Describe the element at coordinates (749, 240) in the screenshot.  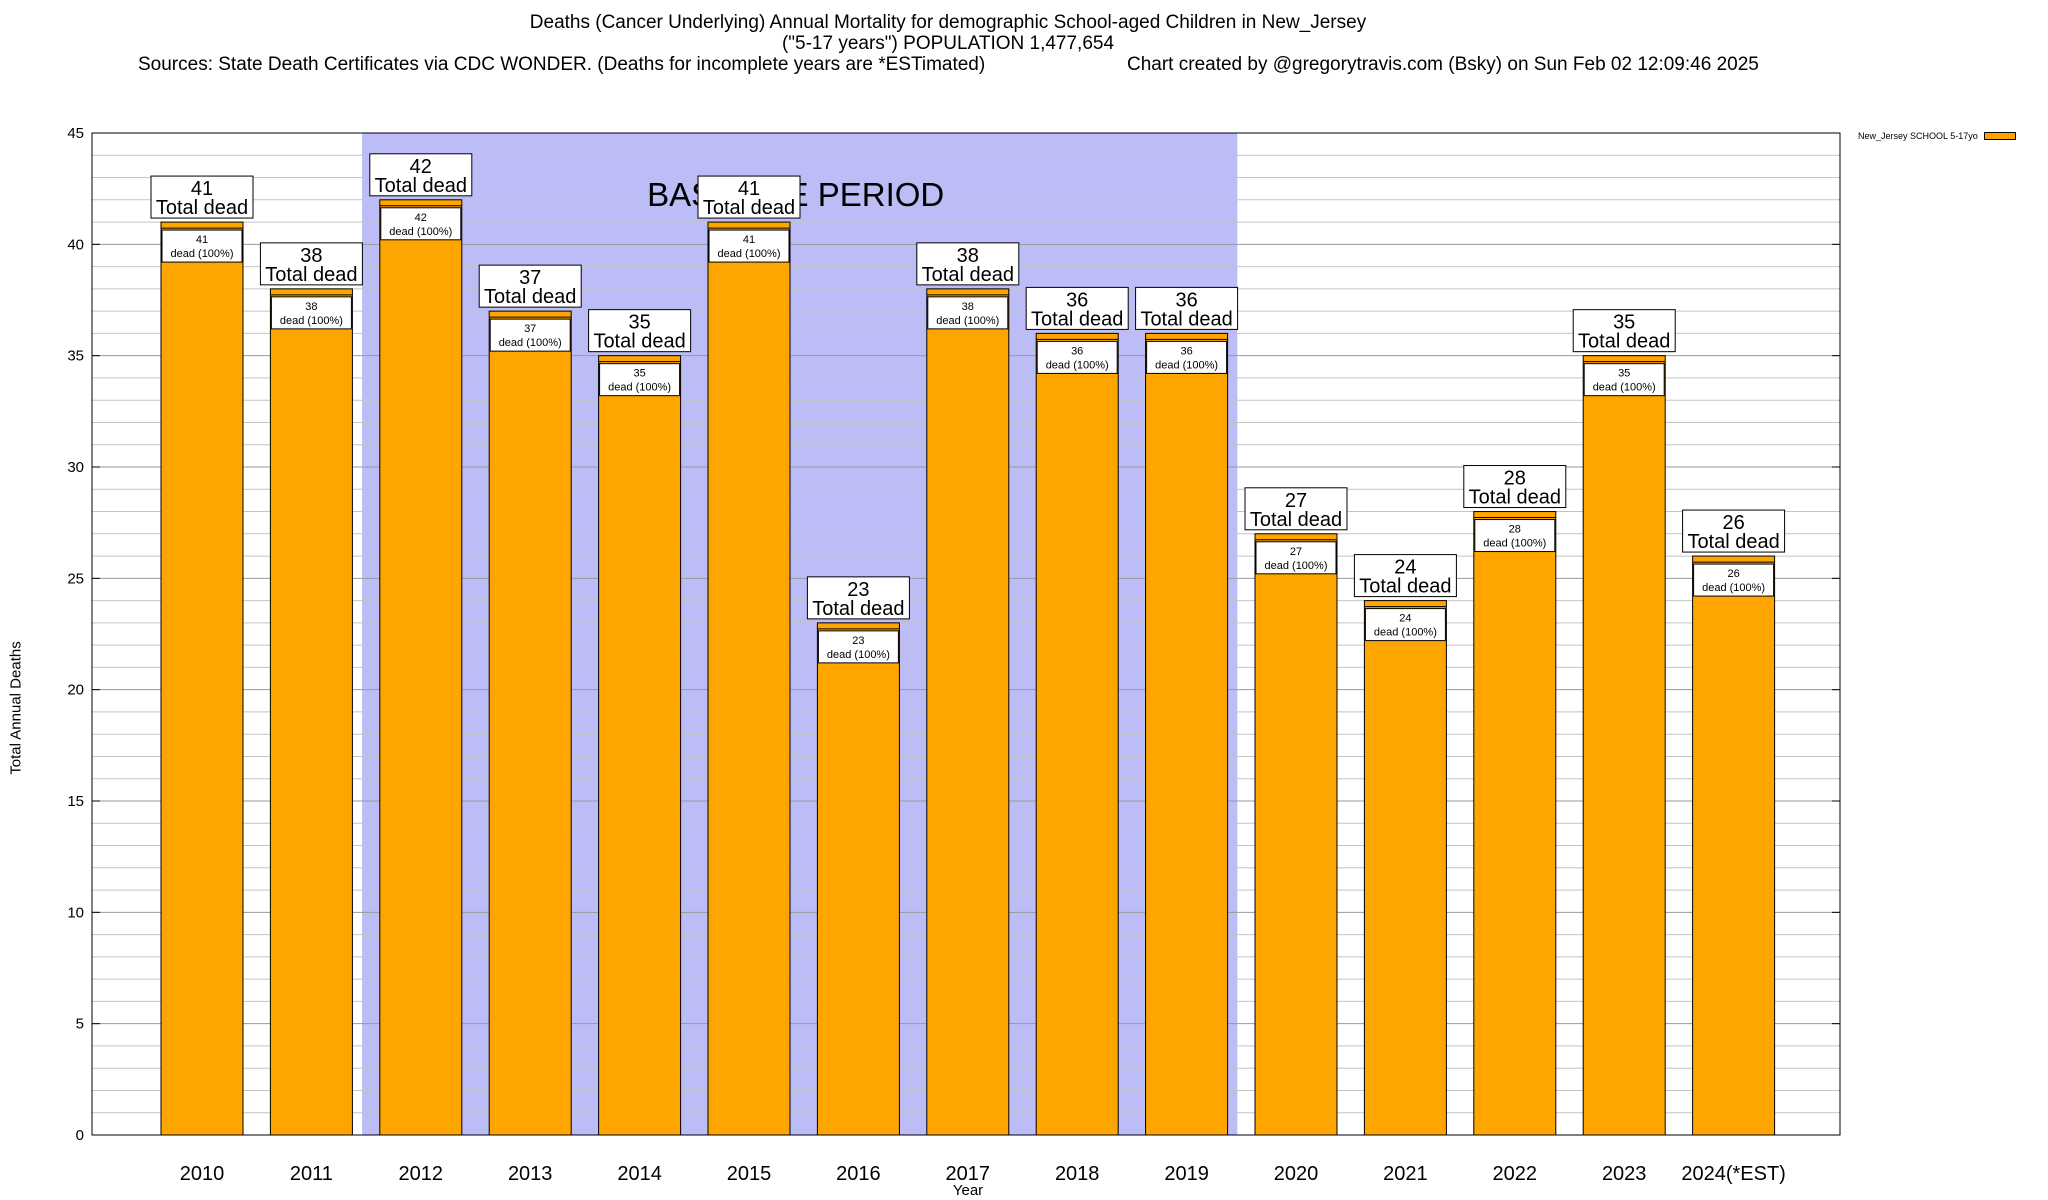
I see `inner-value-label: 41` at that location.